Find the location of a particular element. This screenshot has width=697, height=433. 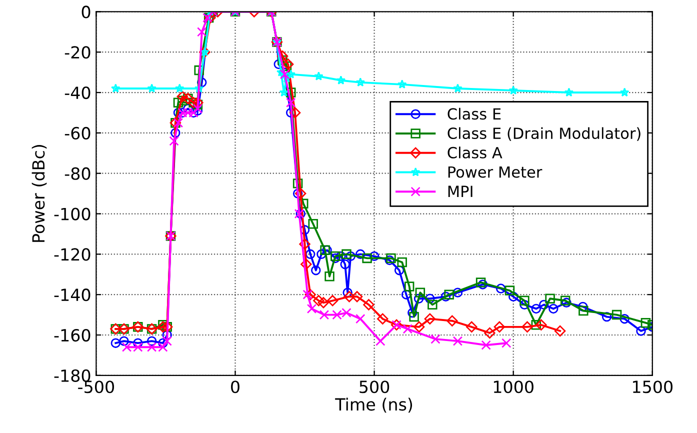

y-tick-label: -120 is located at coordinates (72, 254).